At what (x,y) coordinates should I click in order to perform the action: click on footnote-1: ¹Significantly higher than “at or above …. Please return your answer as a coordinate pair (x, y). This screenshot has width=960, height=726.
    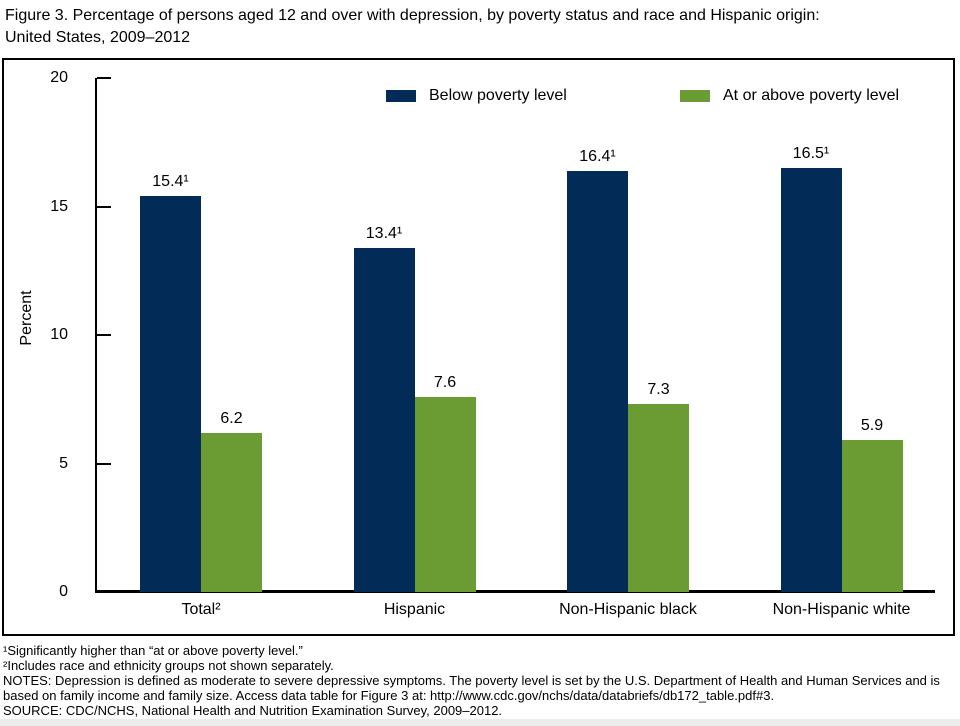
    Looking at the image, I should click on (153, 650).